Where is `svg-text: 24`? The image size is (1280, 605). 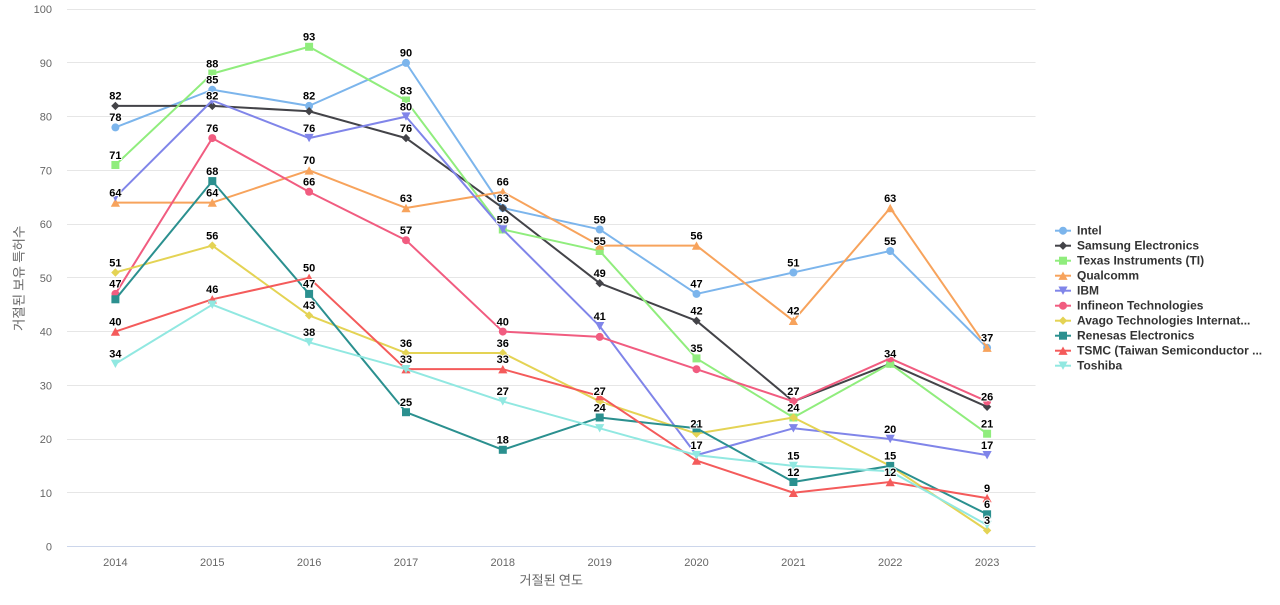
svg-text: 24 is located at coordinates (793, 408).